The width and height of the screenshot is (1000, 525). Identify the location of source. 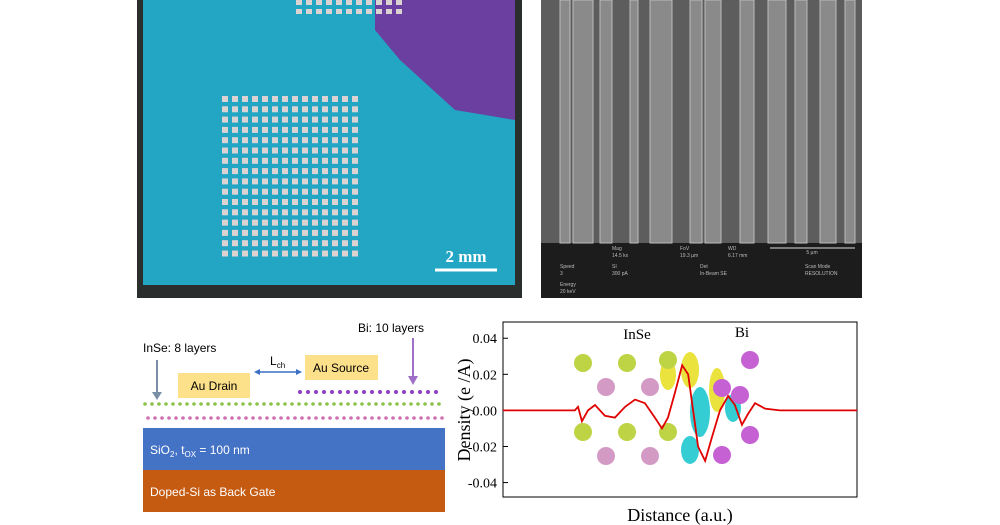
(341, 367).